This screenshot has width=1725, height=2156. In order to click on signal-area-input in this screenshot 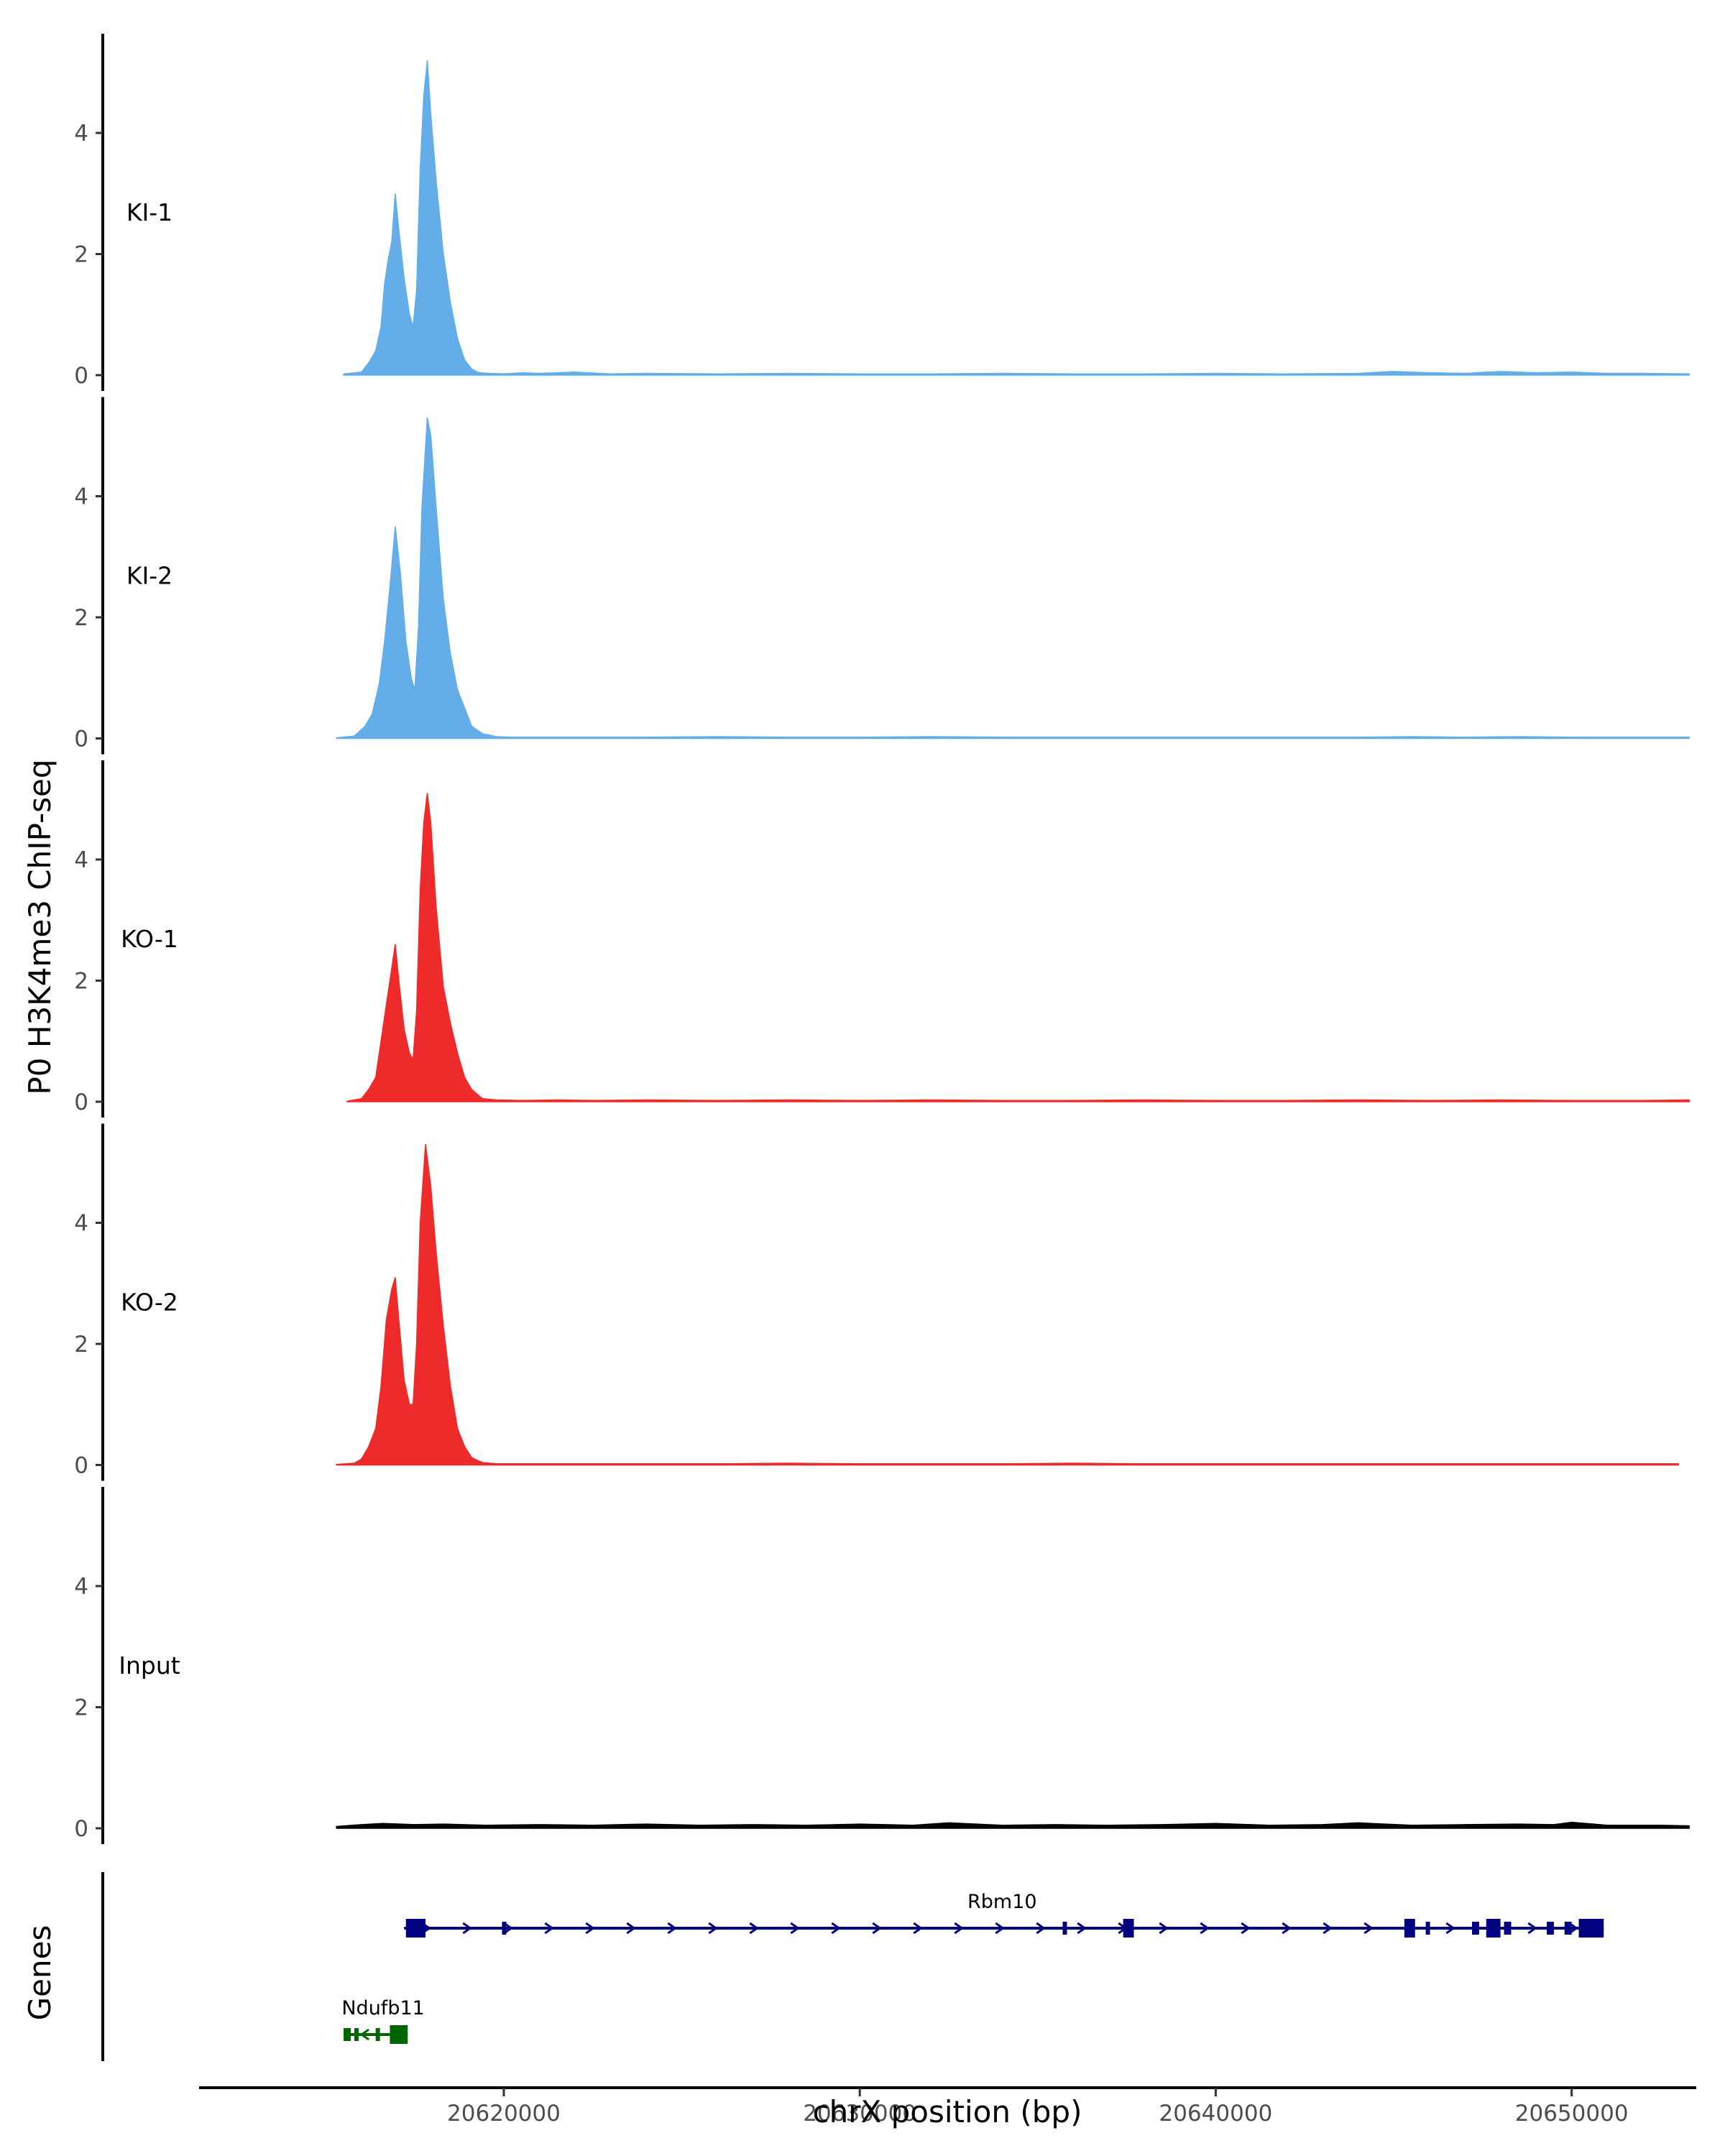, I will do `click(1013, 1825)`.